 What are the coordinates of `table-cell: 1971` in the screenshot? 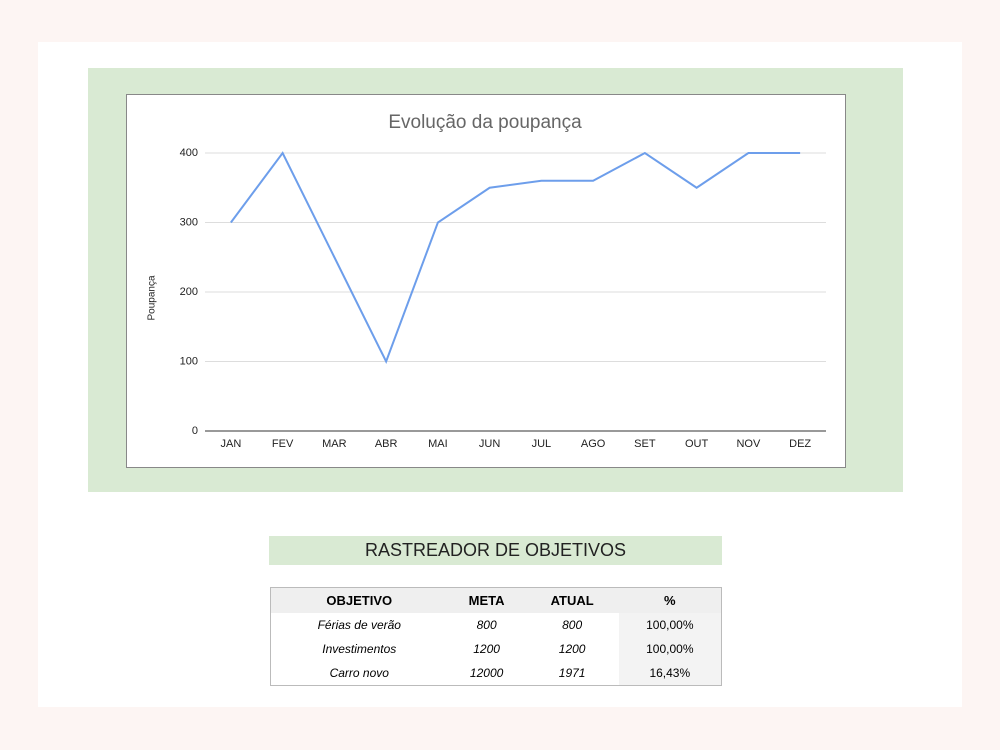 It's located at (572, 673).